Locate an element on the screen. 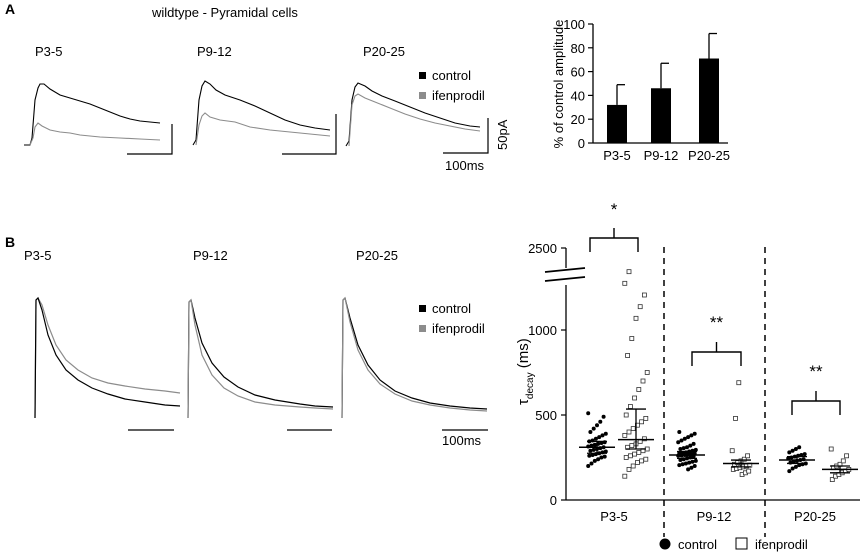 The image size is (863, 555). trace-b2-control is located at coordinates (260, 358).